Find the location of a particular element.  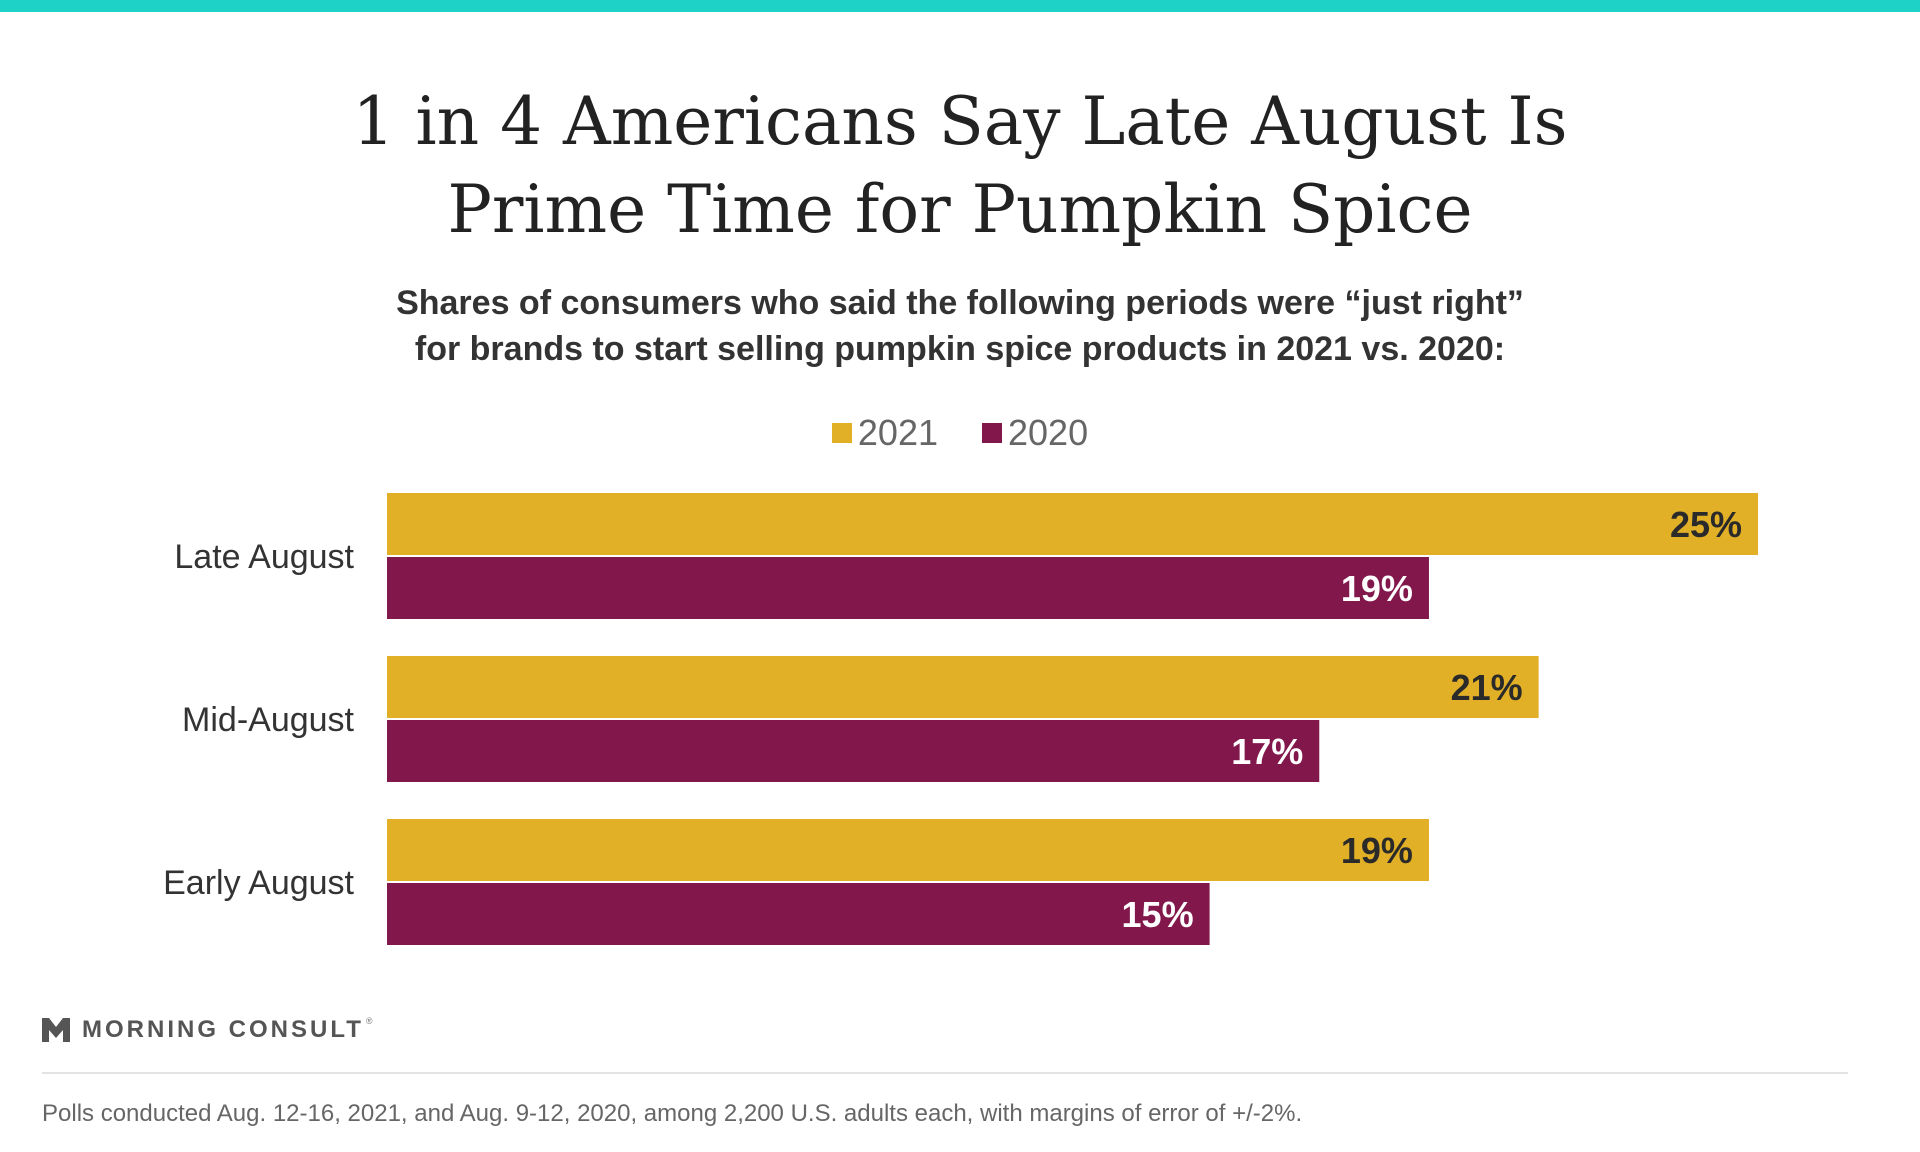

category-label: Mid-August is located at coordinates (268, 720).